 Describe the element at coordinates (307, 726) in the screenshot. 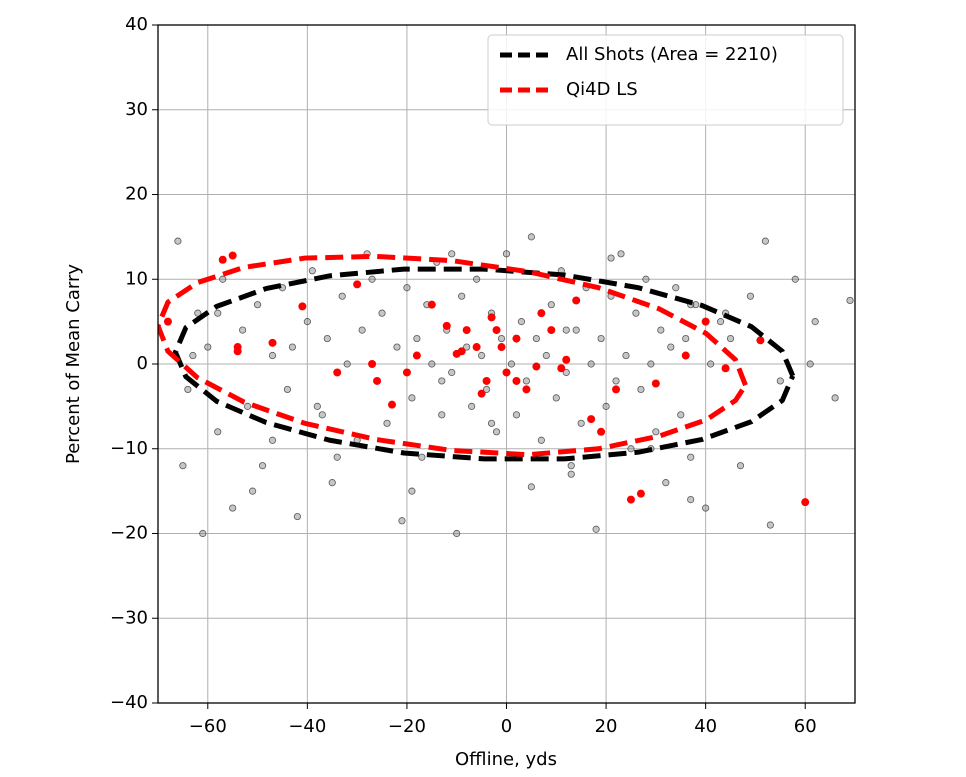

I see `x-tick-label: −40` at that location.